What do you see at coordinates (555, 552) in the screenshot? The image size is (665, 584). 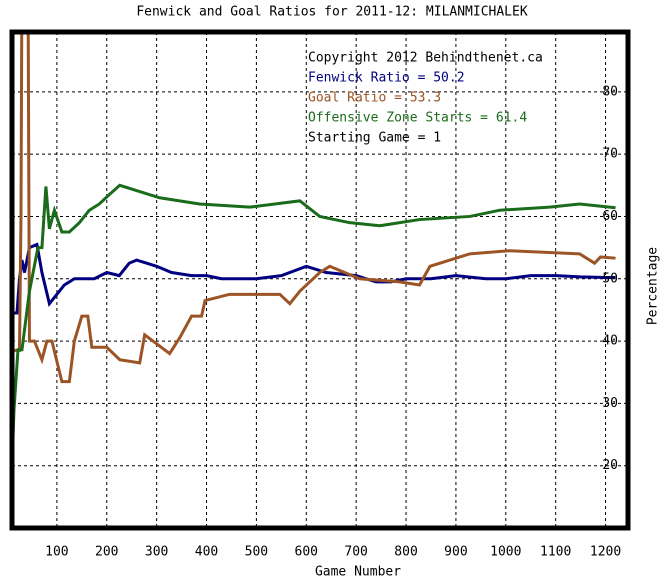 I see `x-tick-label: 1100` at bounding box center [555, 552].